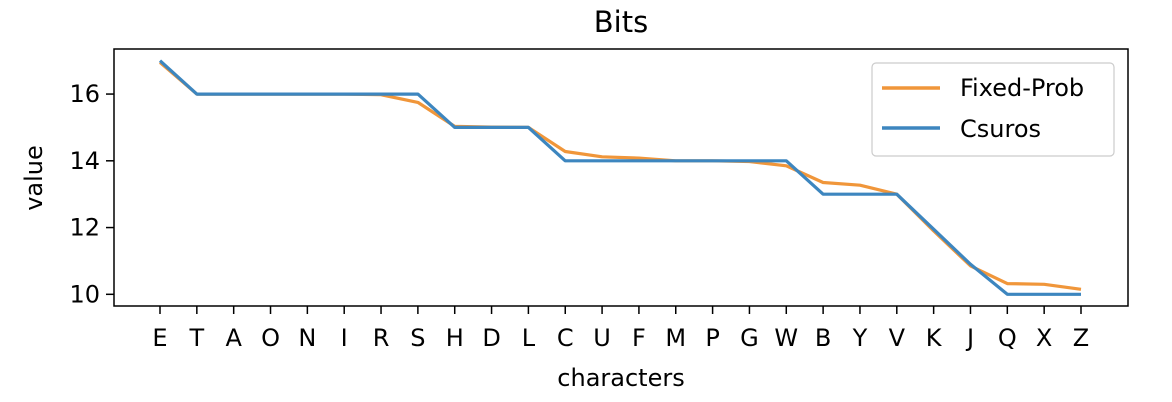 This screenshot has height=402, width=1172. What do you see at coordinates (84, 161) in the screenshot?
I see `y-tick-label: 14` at bounding box center [84, 161].